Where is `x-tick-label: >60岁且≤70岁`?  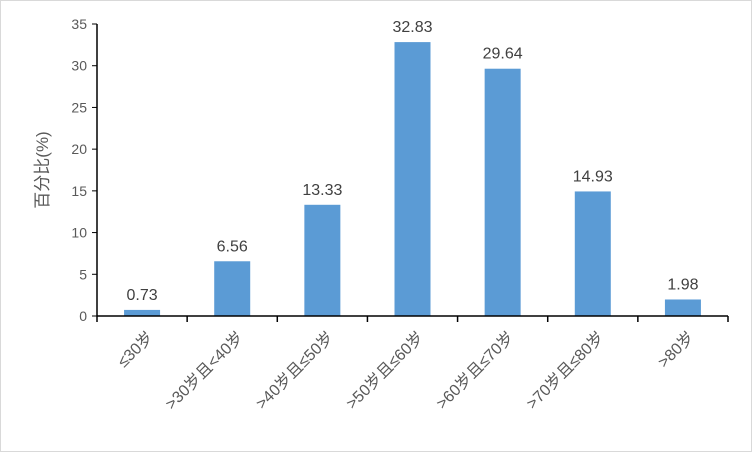
x-tick-label: >60岁且≤70岁 is located at coordinates (475, 370).